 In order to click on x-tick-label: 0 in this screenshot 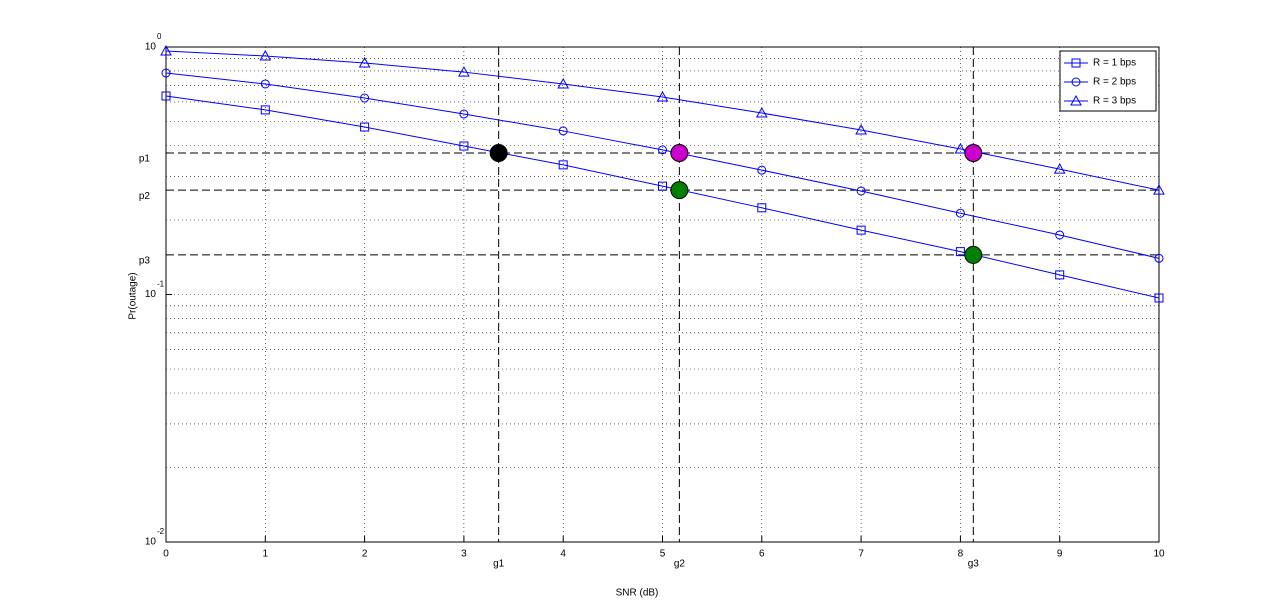, I will do `click(166, 554)`.